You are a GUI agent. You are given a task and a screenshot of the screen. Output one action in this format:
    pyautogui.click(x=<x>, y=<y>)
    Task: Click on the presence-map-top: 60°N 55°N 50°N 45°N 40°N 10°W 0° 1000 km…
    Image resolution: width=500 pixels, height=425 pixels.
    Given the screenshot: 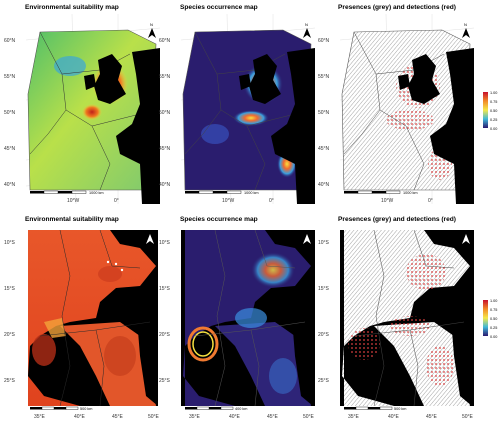 What is the action you would take?
    pyautogui.click(x=396, y=109)
    